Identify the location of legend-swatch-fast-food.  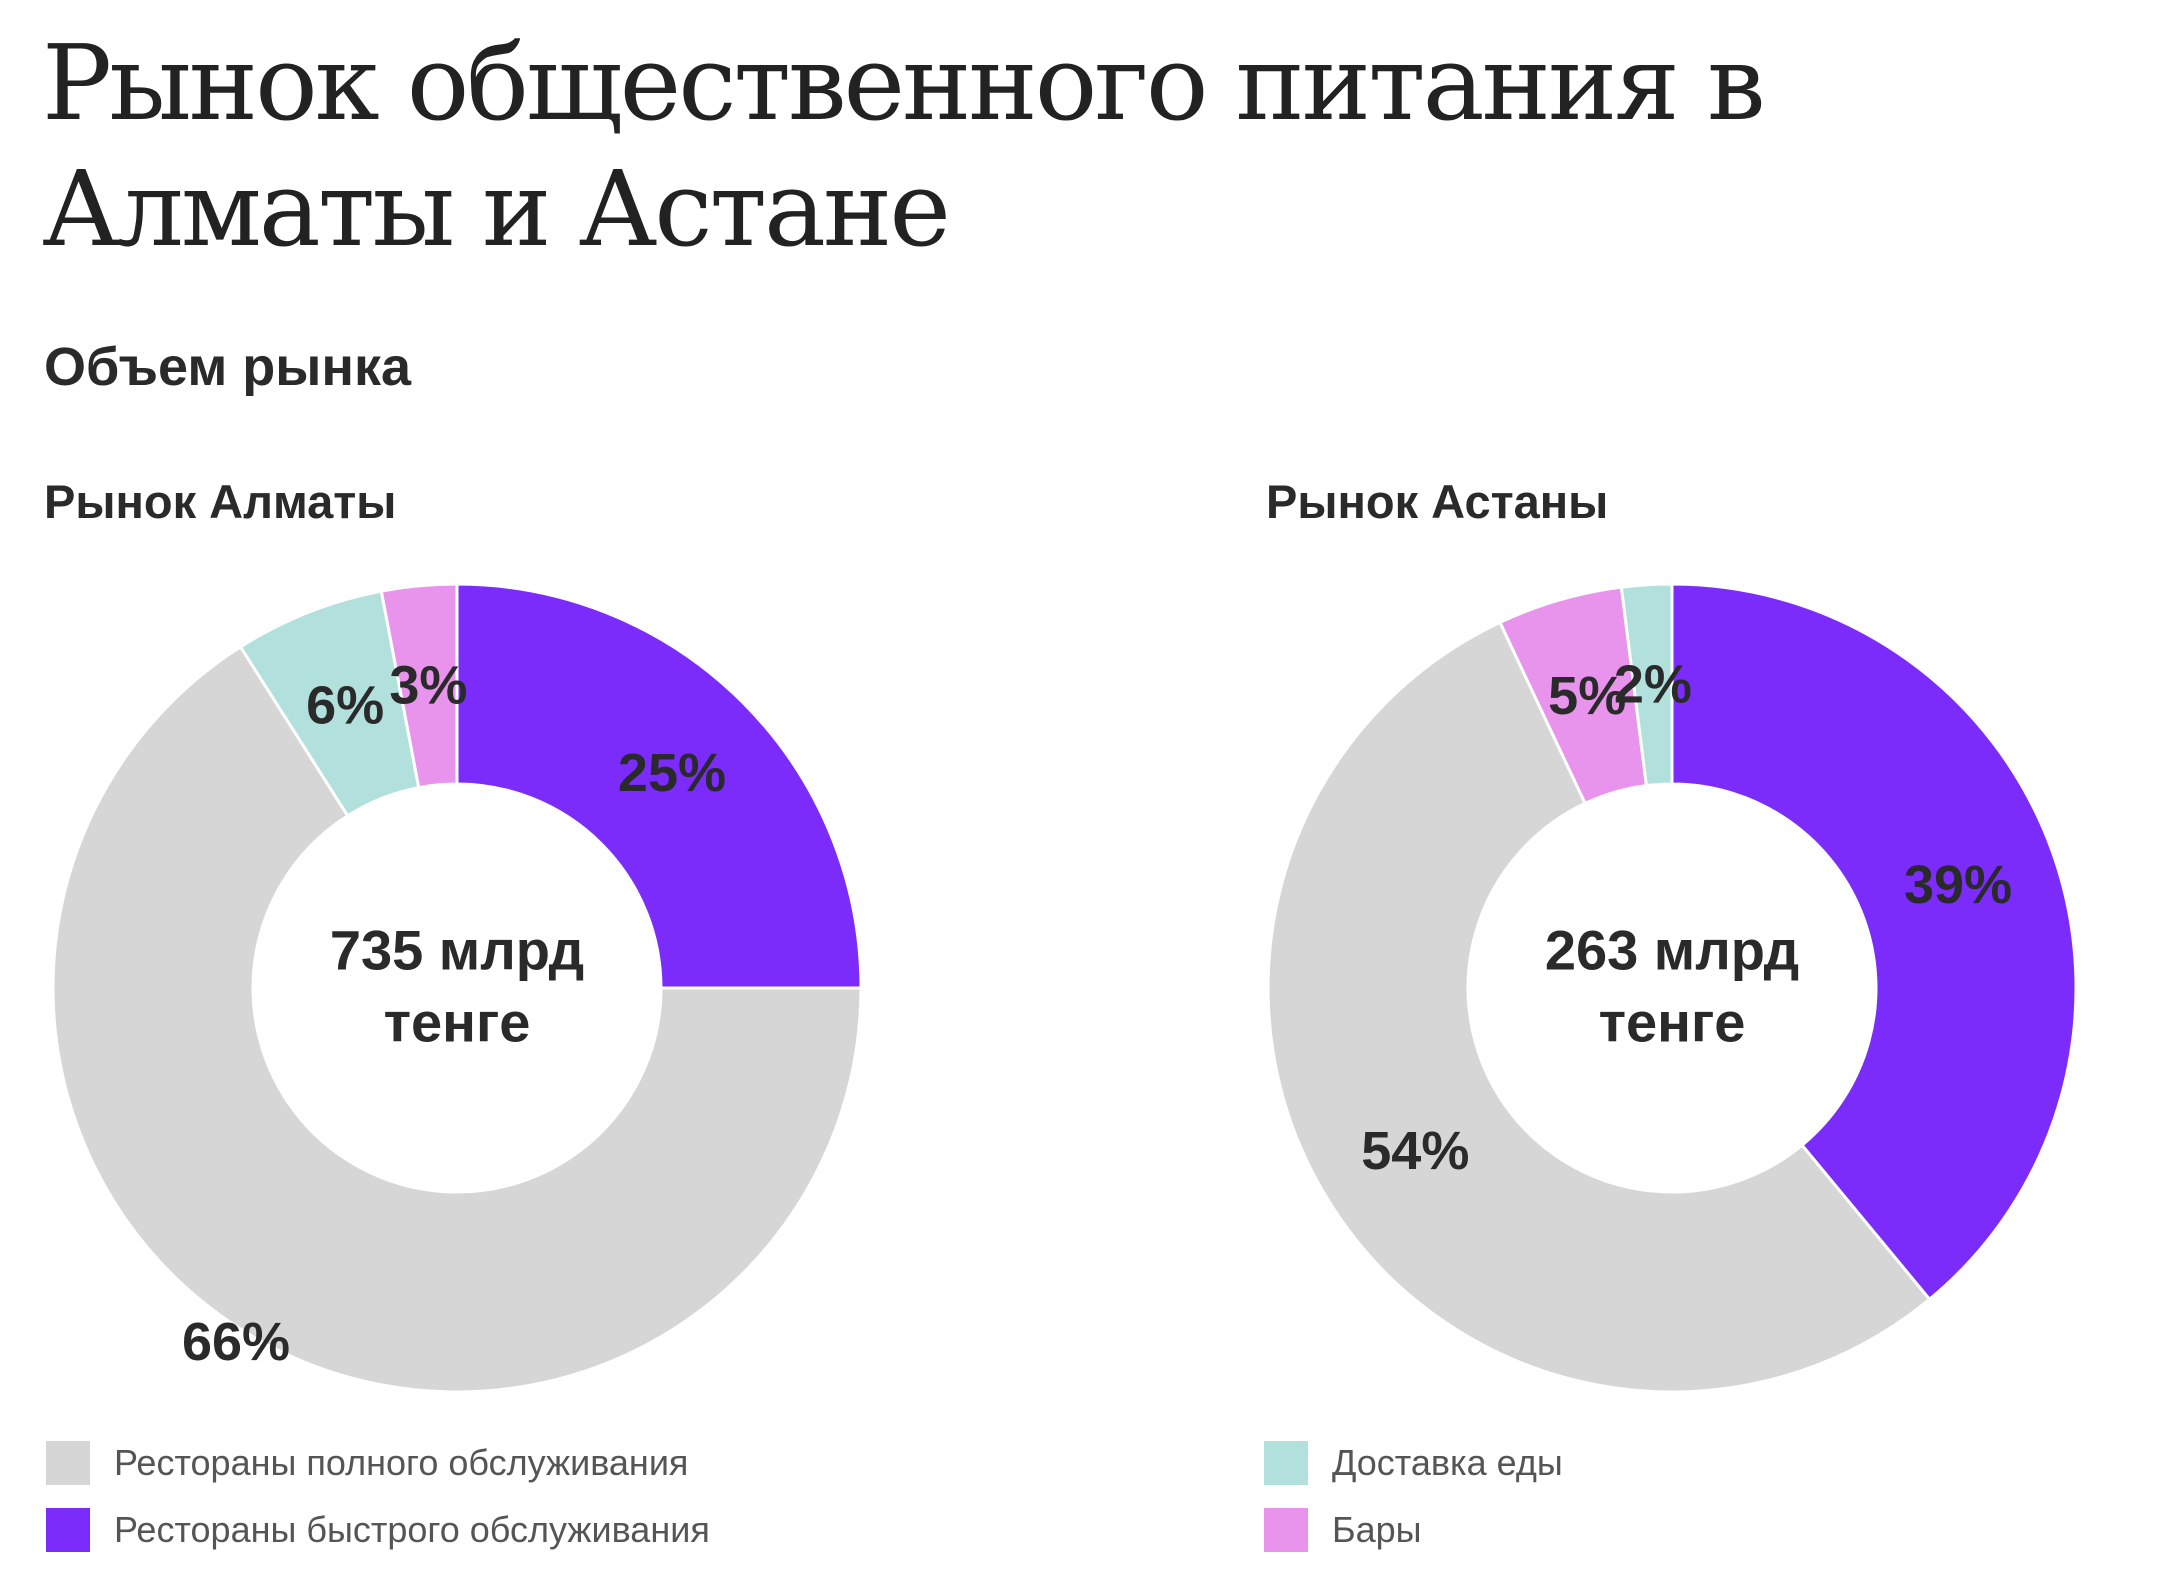
(68, 1530).